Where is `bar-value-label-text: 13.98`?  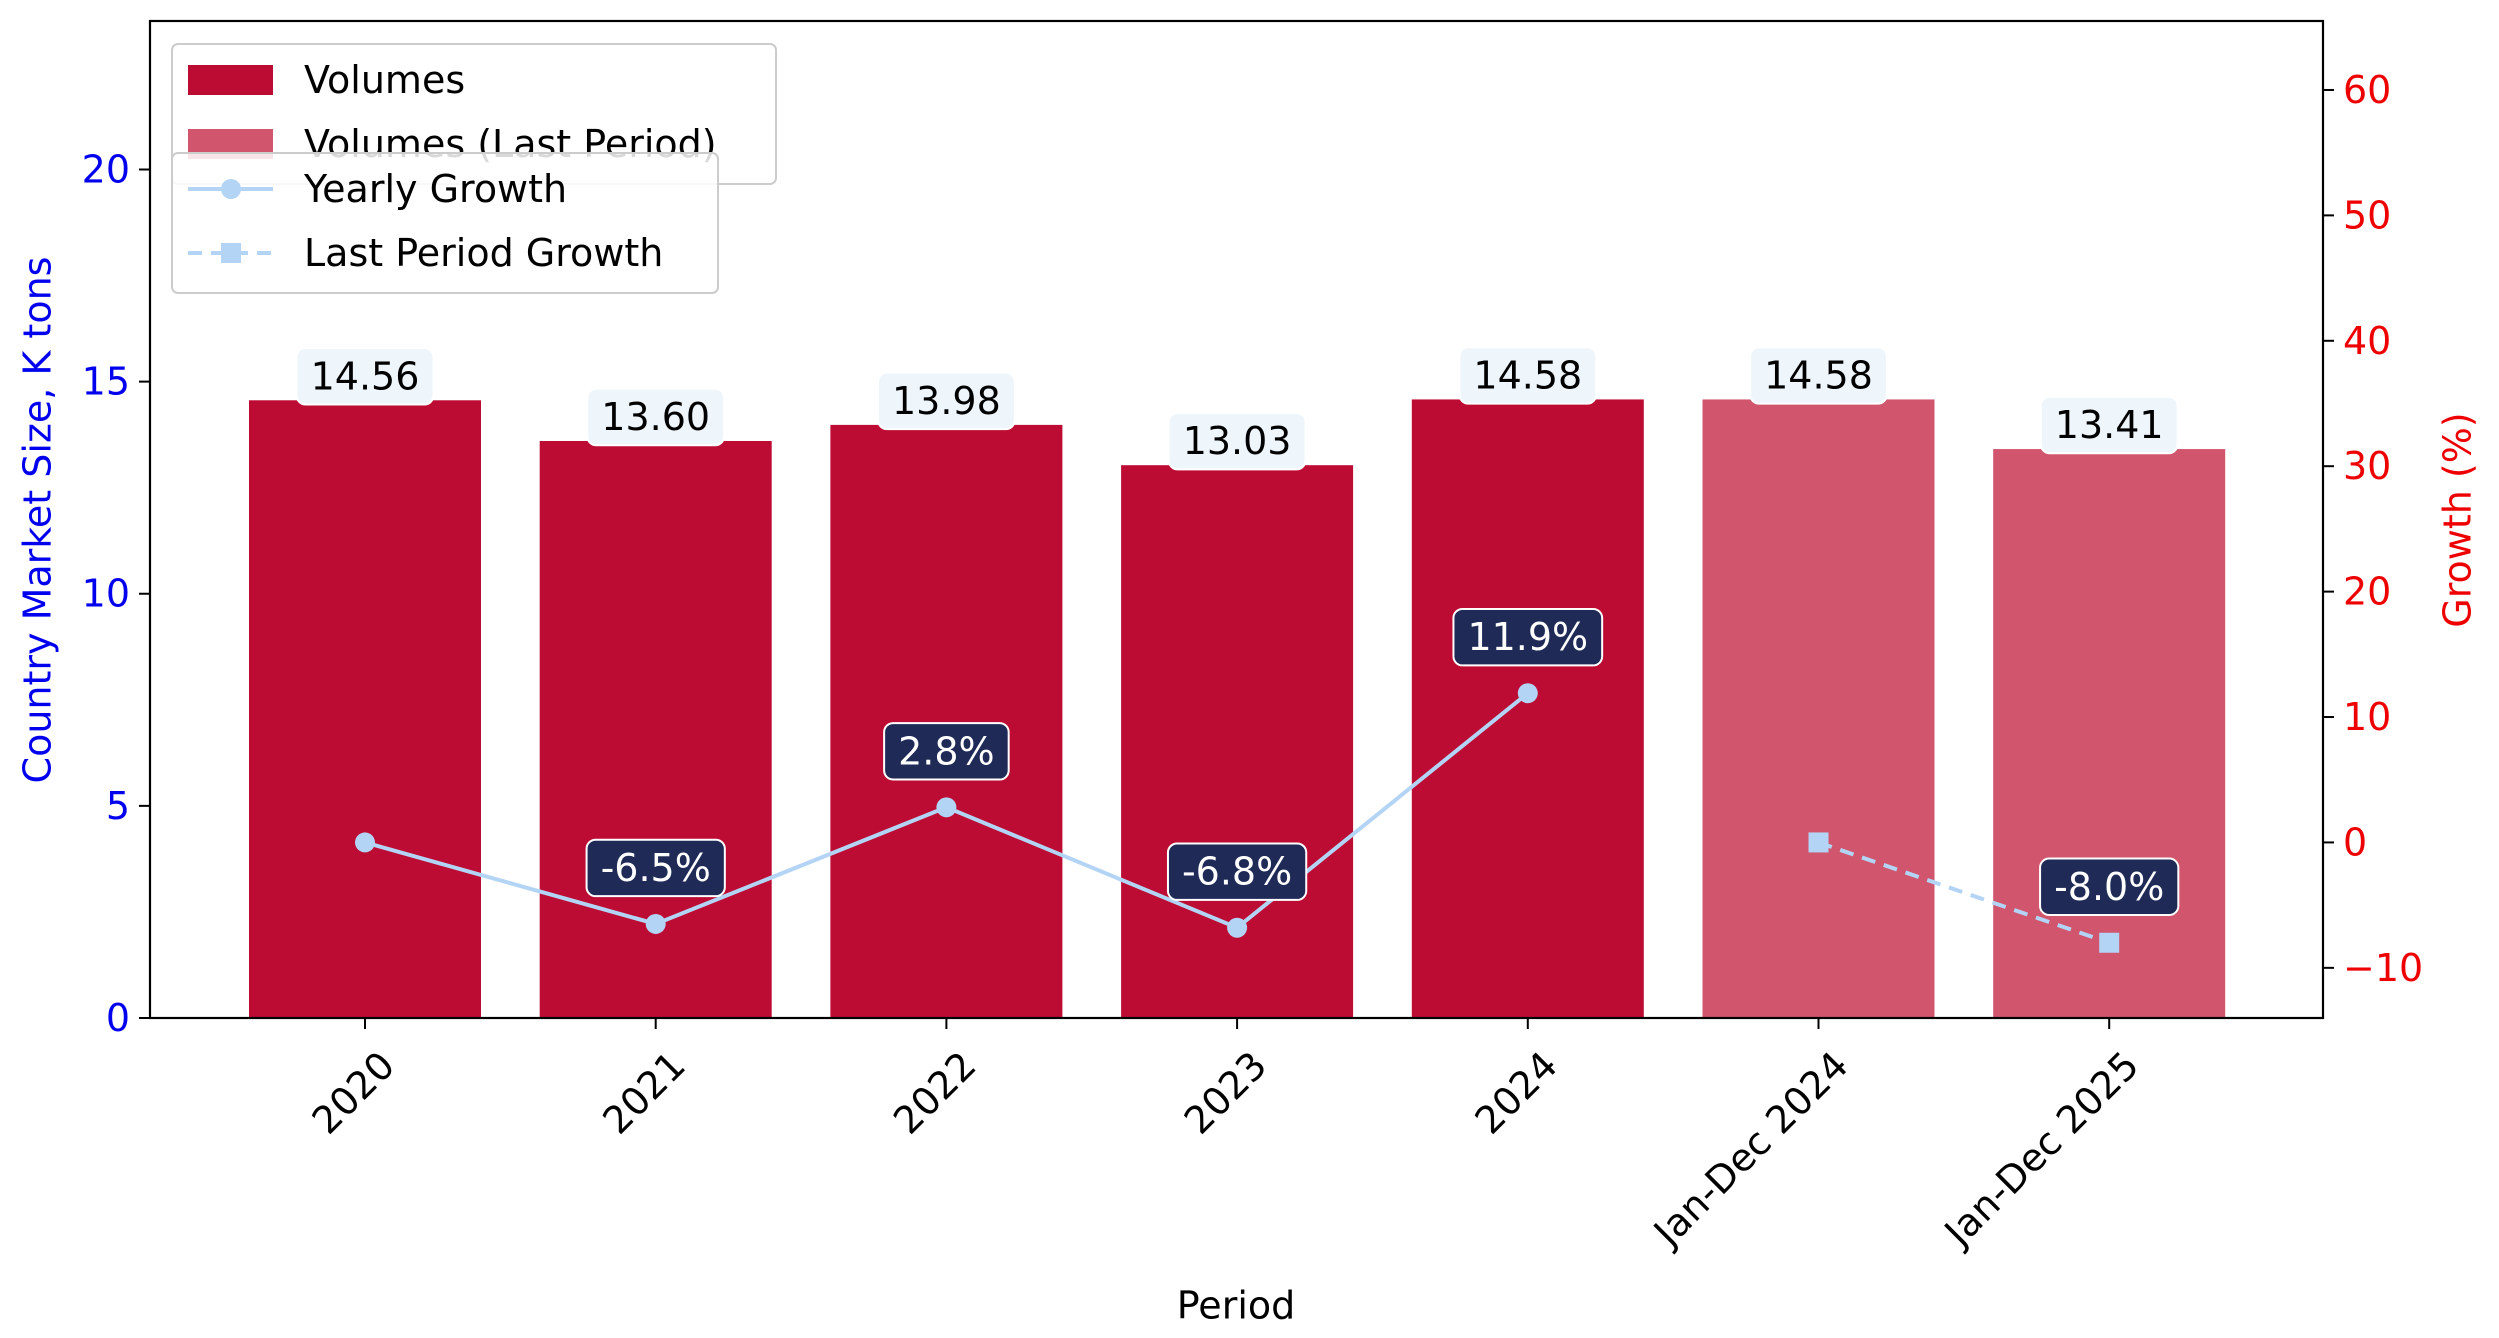 bar-value-label-text: 13.98 is located at coordinates (946, 401).